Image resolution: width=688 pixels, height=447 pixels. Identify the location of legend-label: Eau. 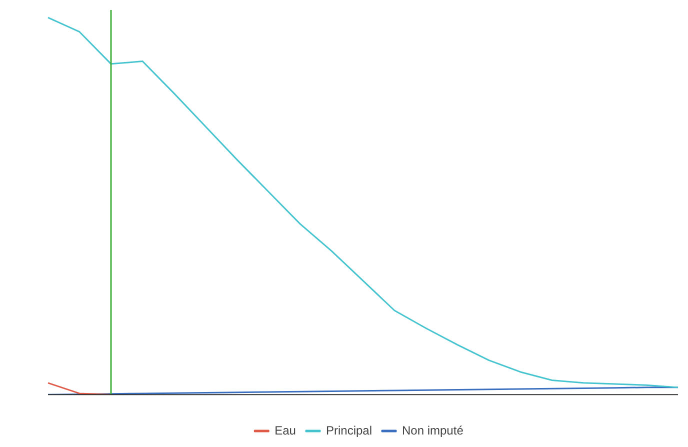
(285, 430).